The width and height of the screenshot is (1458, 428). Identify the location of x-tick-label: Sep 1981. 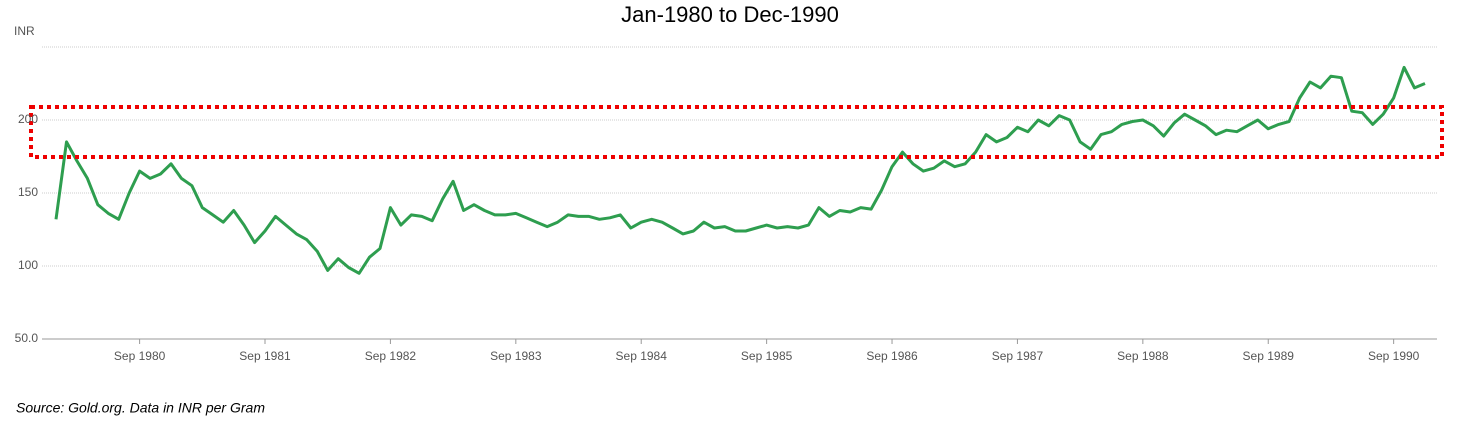
(265, 356).